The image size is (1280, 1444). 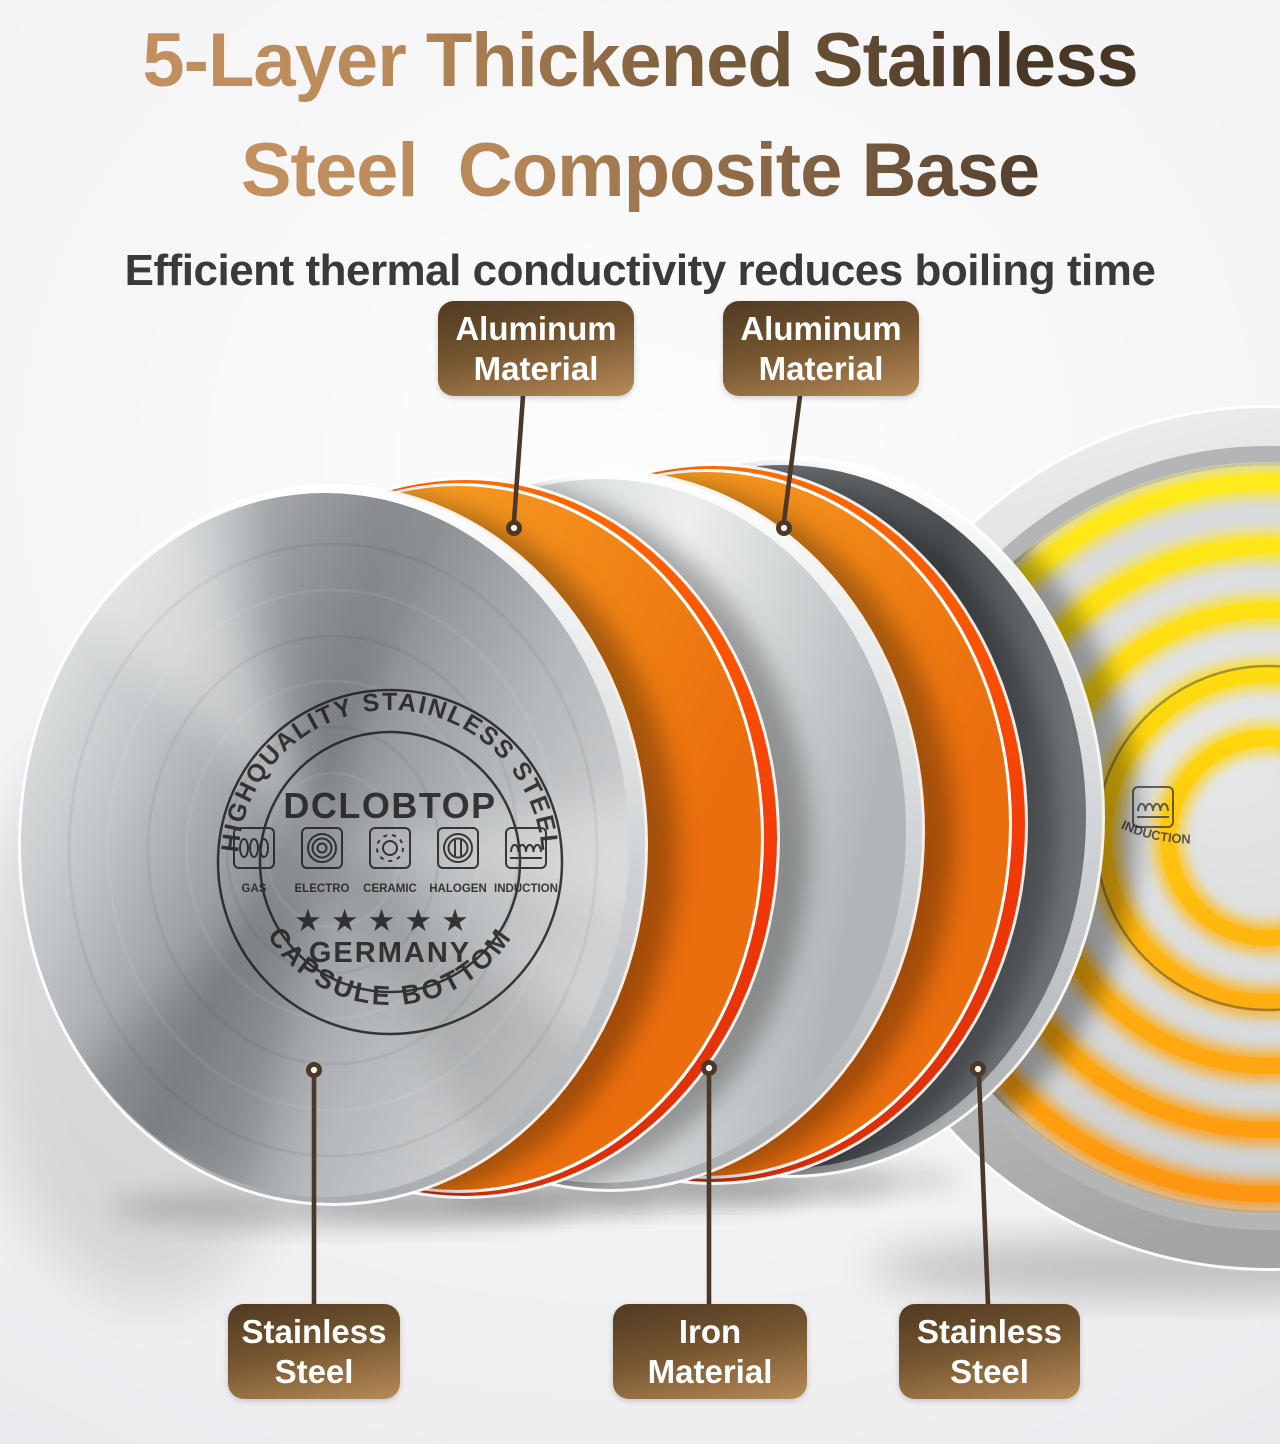 I want to click on ceramic-hob-icon, so click(x=390, y=848).